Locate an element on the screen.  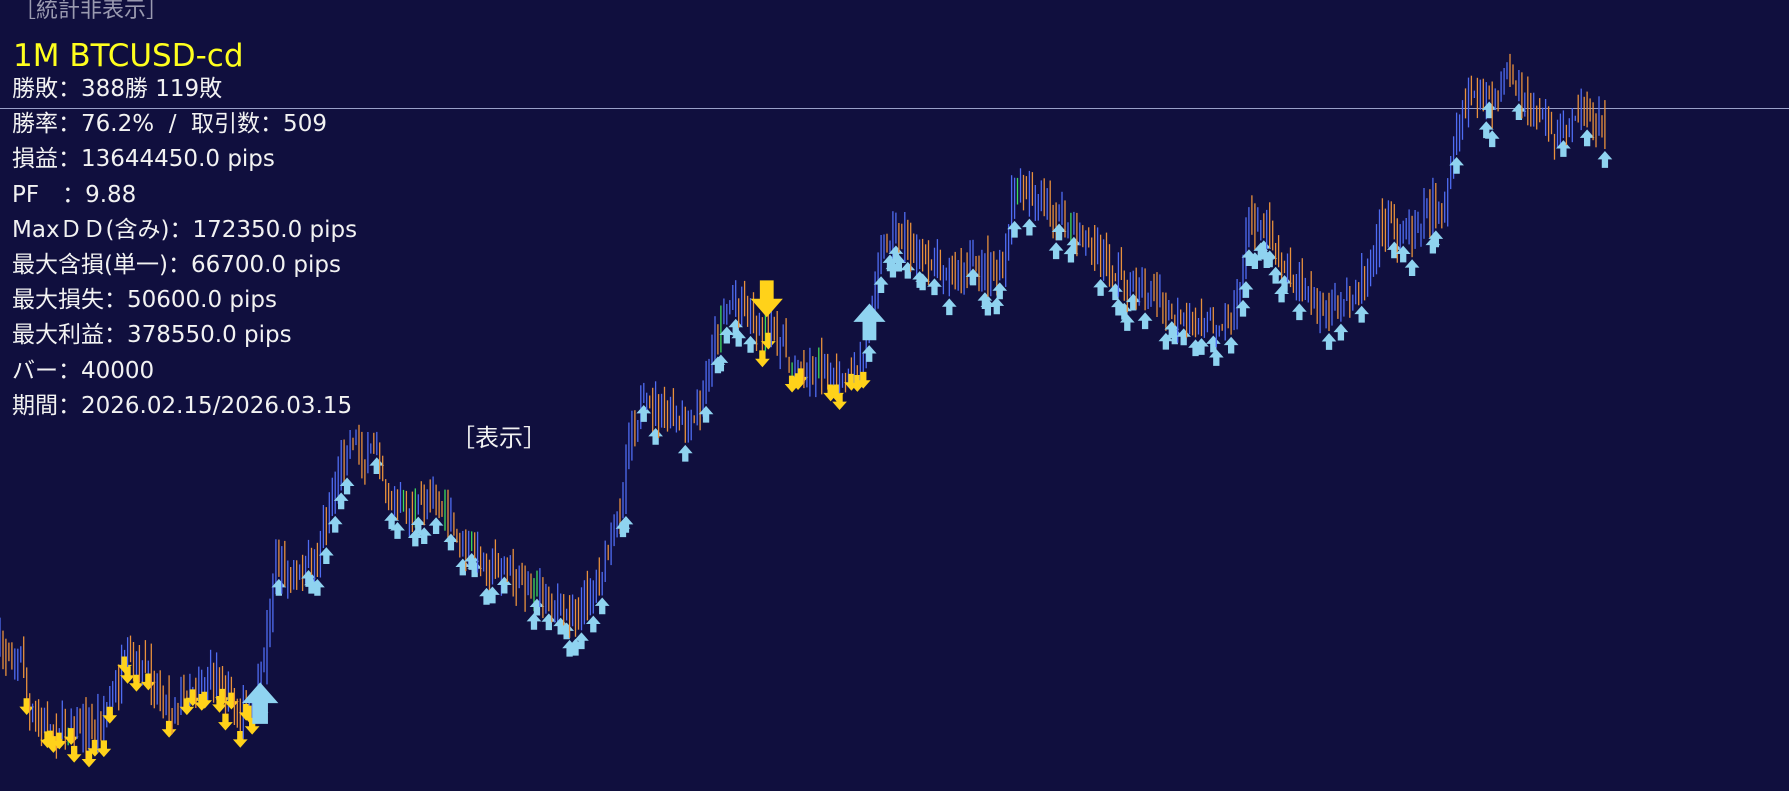
hide-stats-button: ［統計非表示］ is located at coordinates (91, 11).